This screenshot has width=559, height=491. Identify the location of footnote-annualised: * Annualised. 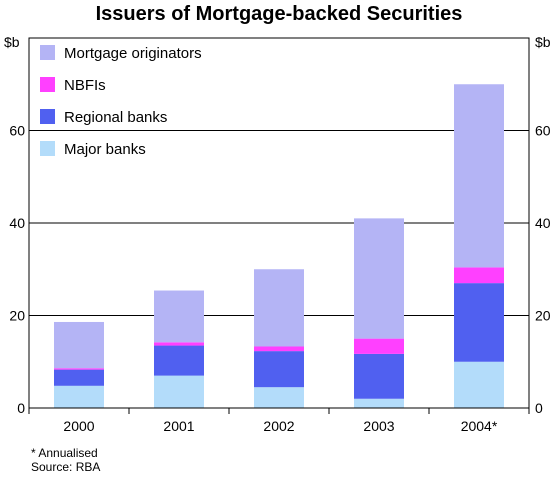
(64, 453).